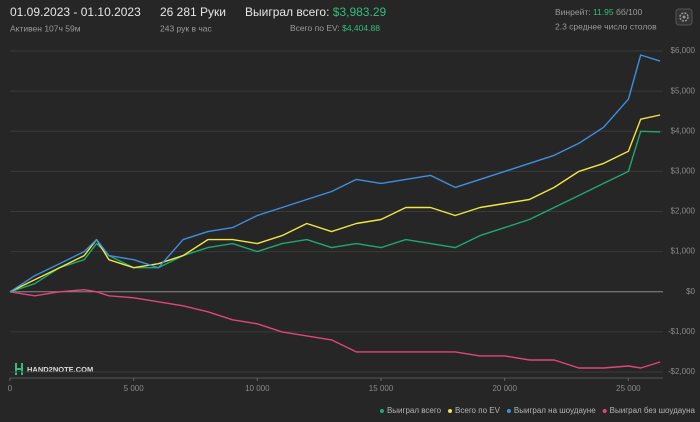 The width and height of the screenshot is (700, 422). What do you see at coordinates (683, 130) in the screenshot?
I see `y-tick-label: $4,000` at bounding box center [683, 130].